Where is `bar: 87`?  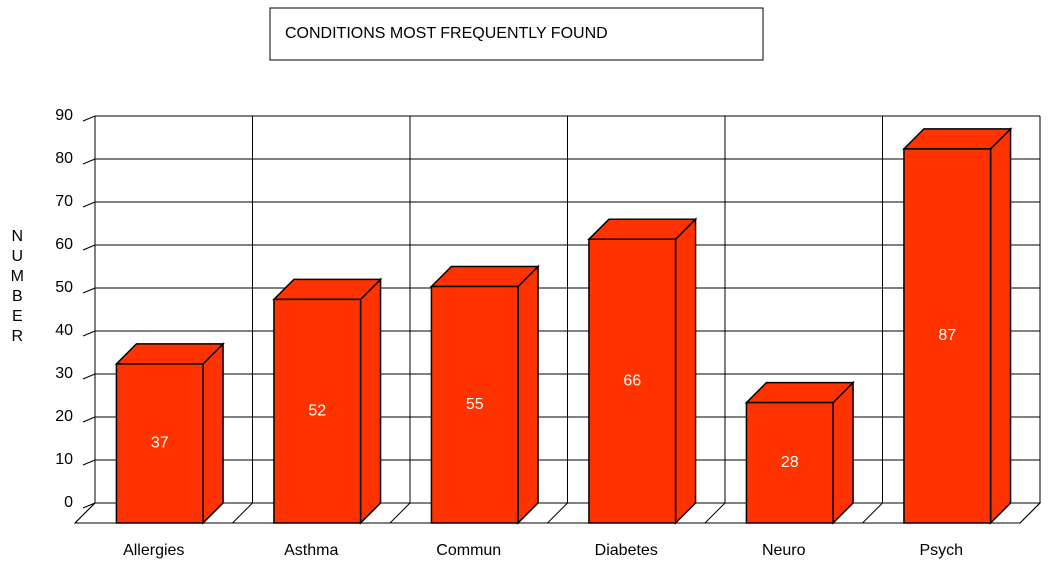
bar: 87 is located at coordinates (957, 326).